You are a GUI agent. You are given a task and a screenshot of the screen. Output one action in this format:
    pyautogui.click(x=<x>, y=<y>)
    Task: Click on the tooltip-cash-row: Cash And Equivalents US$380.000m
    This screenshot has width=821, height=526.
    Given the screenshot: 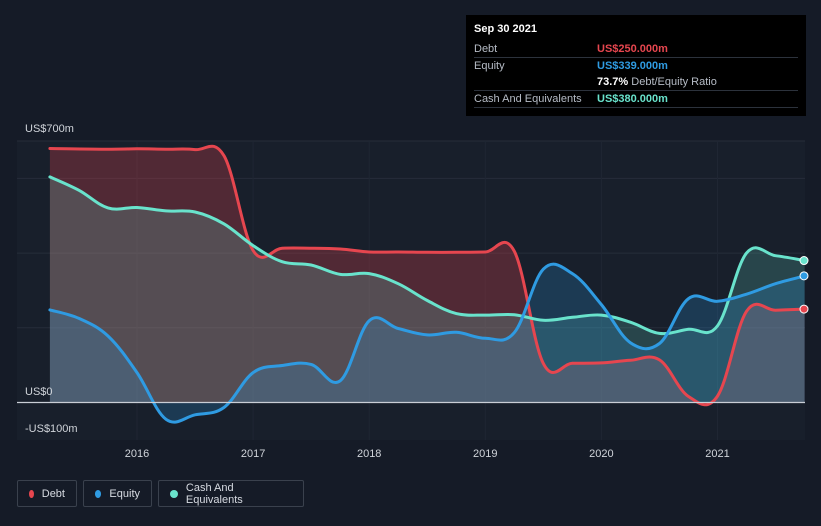 What is the action you would take?
    pyautogui.click(x=636, y=99)
    